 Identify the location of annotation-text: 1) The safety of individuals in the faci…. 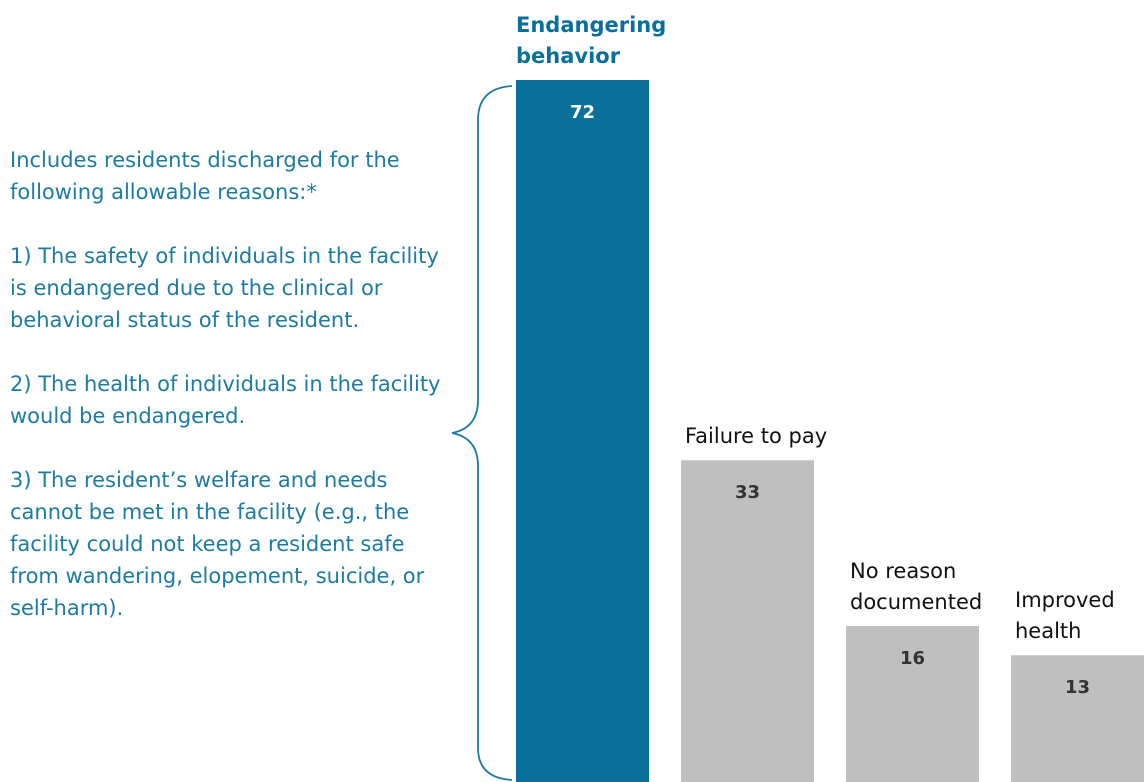
(224, 288).